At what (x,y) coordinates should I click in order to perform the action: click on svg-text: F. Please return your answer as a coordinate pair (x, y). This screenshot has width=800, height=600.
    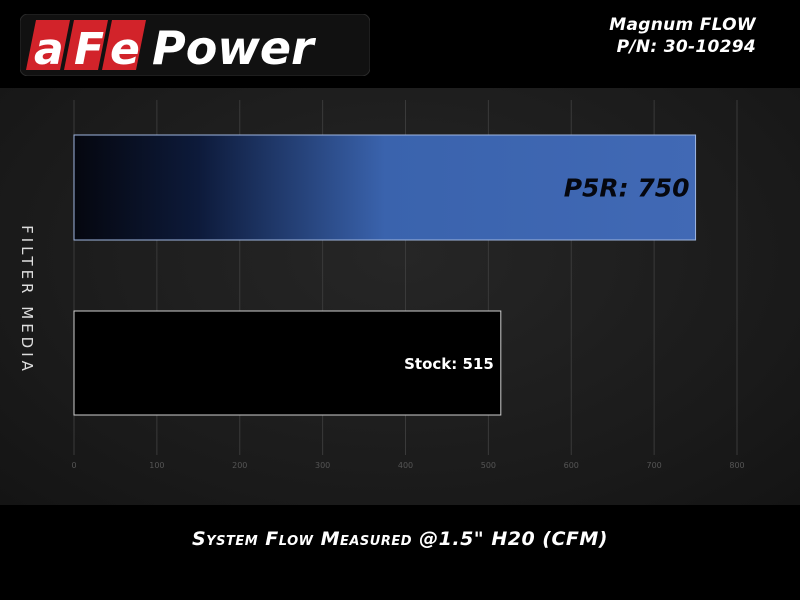
    Looking at the image, I should click on (89, 49).